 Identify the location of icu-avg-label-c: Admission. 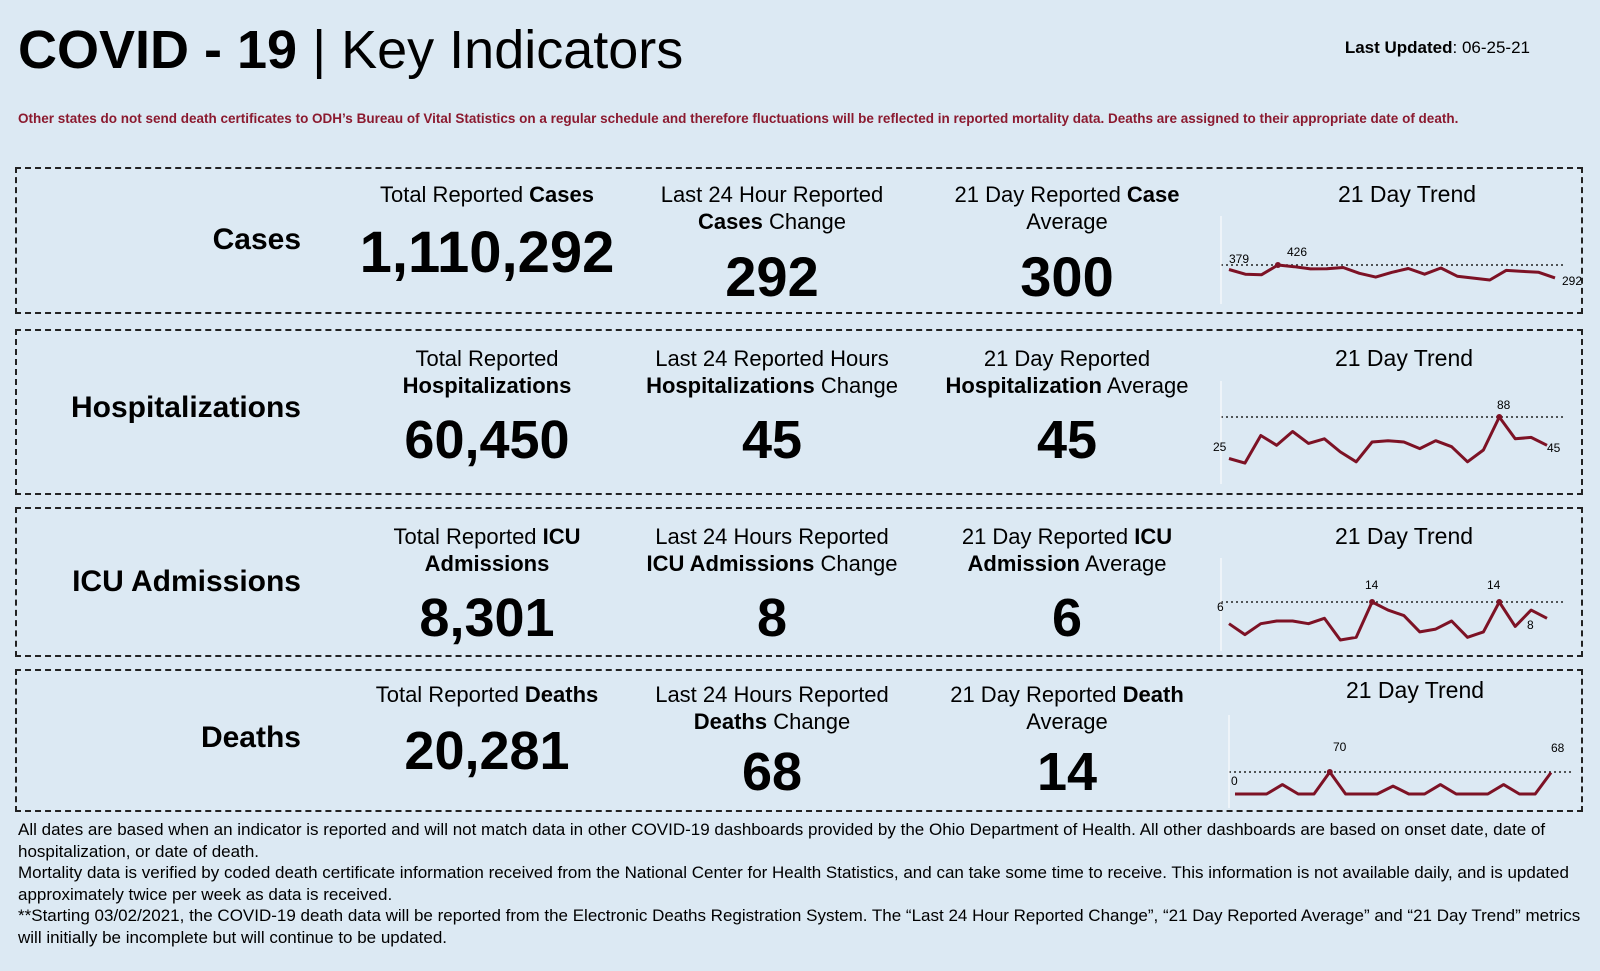
(1023, 563).